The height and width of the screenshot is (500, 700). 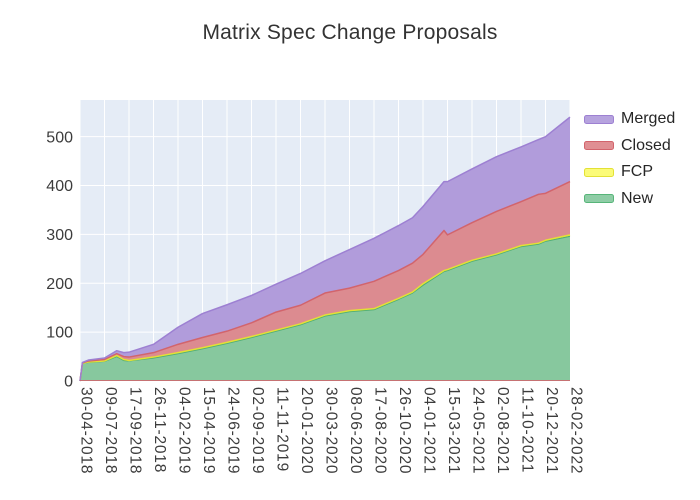 I want to click on x-tick-label: 17-08-2020, so click(x=380, y=430).